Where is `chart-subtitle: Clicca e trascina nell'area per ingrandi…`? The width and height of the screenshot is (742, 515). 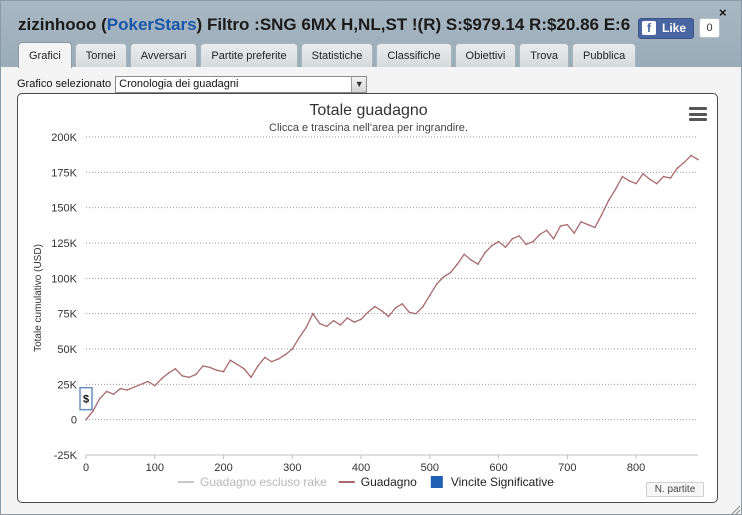
chart-subtitle: Clicca e trascina nell'area per ingrandi… is located at coordinates (368, 128).